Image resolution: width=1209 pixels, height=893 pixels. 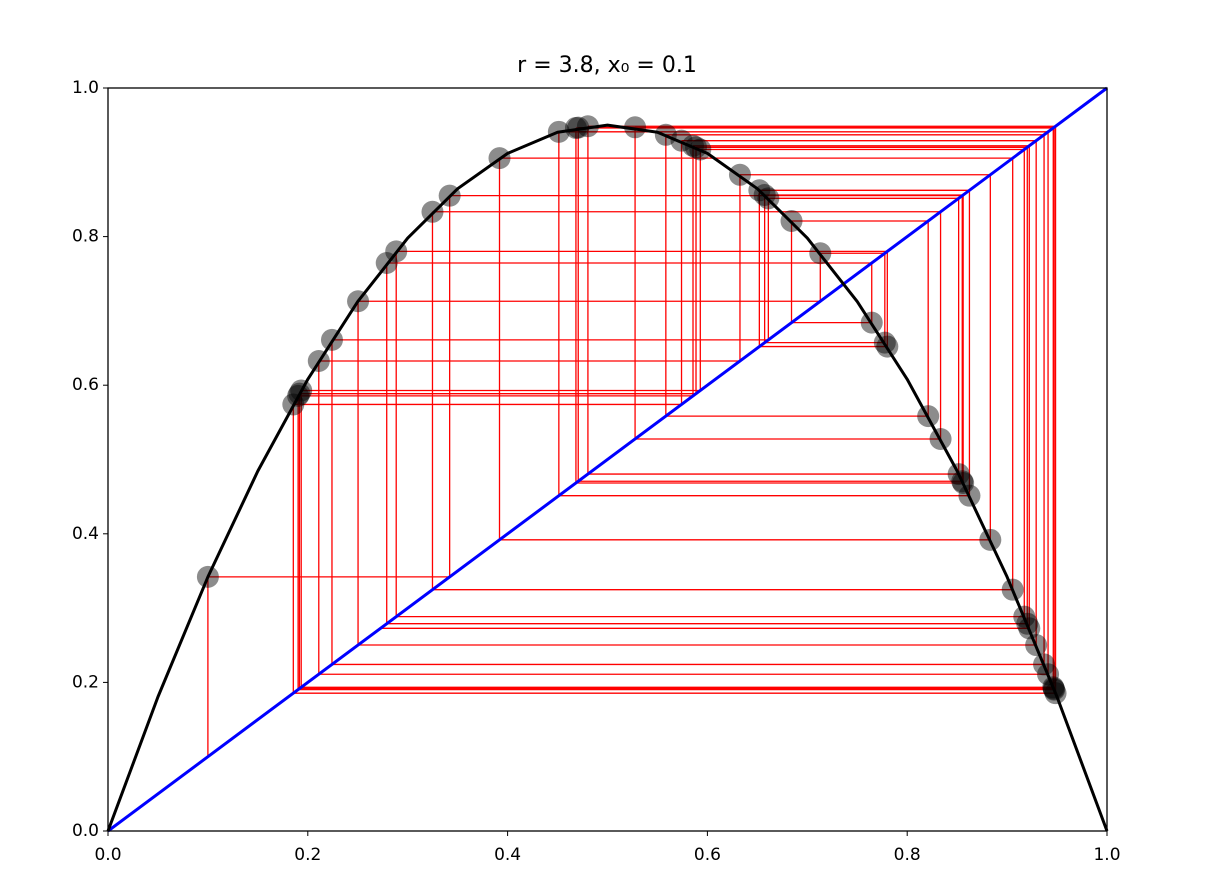 What do you see at coordinates (85, 534) in the screenshot?
I see `y-tick-label: 0.4` at bounding box center [85, 534].